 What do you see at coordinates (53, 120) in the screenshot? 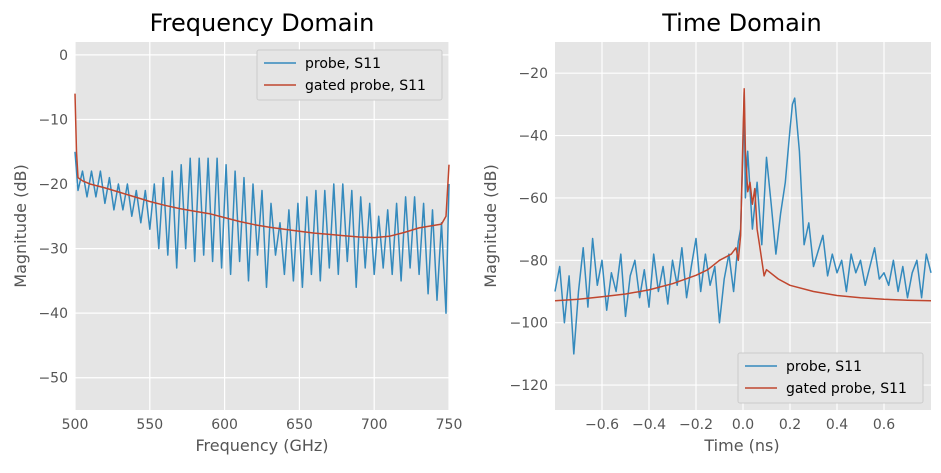
I see `y-tick-label: −10` at bounding box center [53, 120].